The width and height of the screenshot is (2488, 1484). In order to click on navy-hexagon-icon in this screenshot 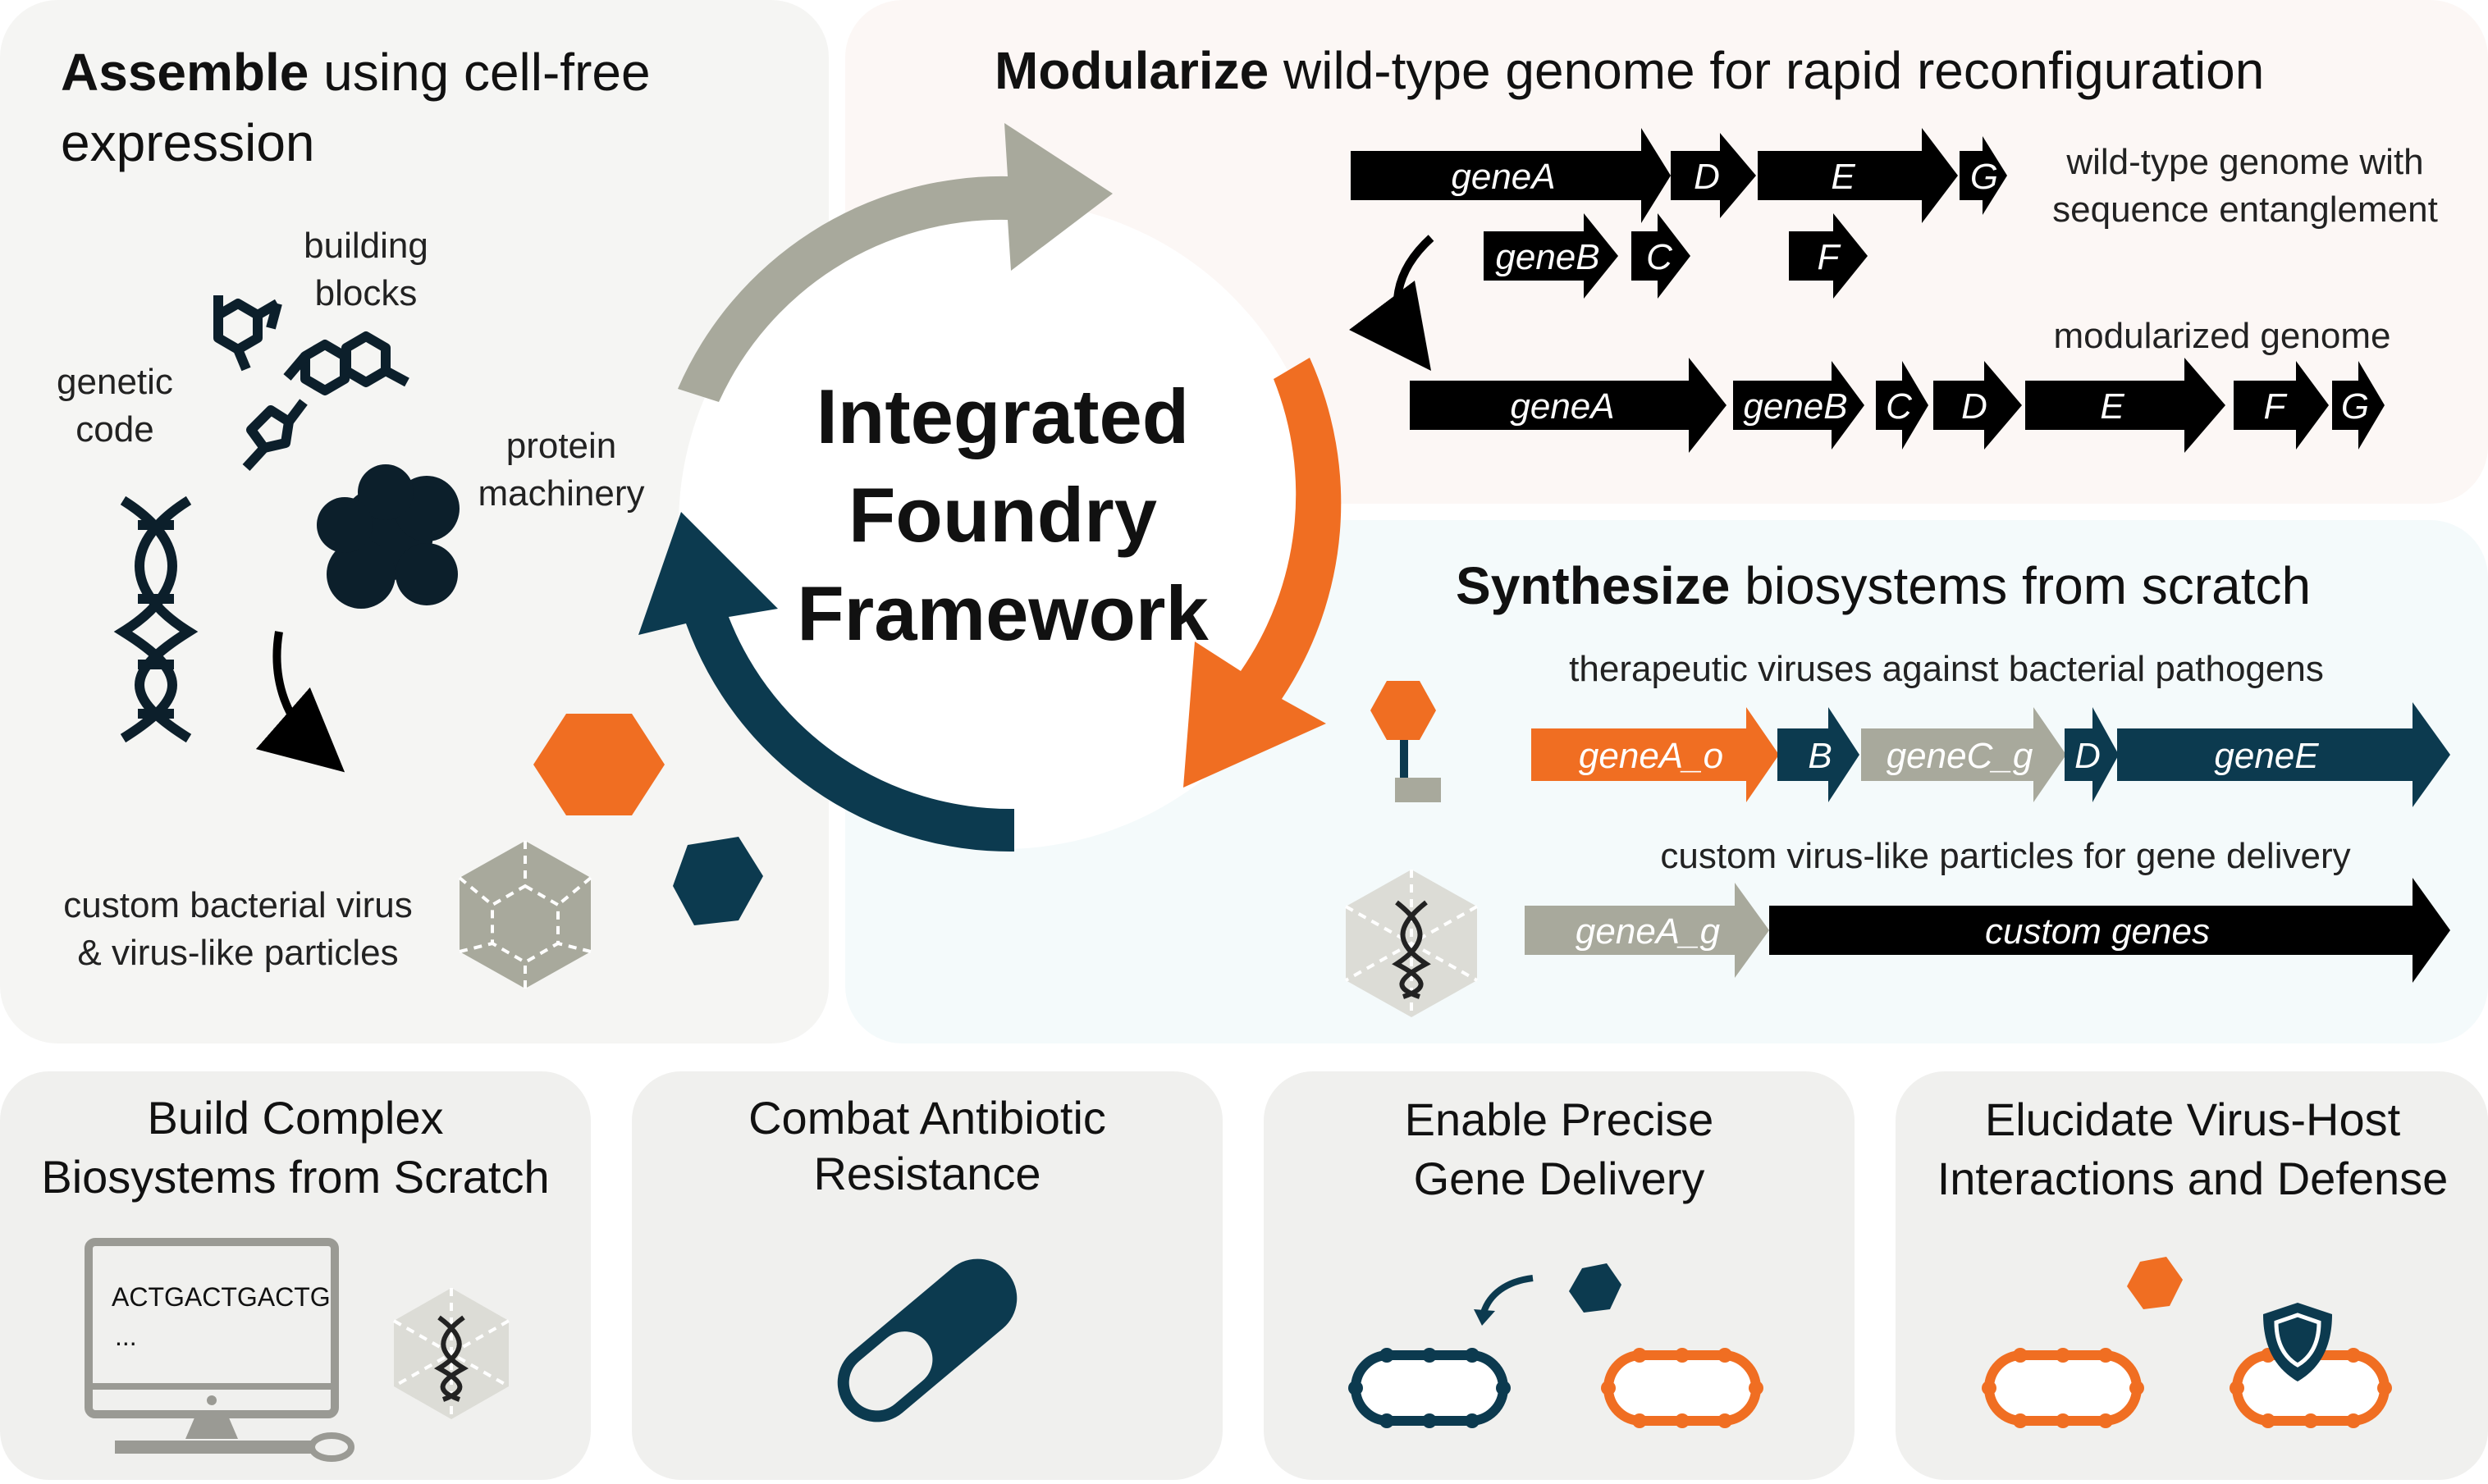, I will do `click(718, 881)`.